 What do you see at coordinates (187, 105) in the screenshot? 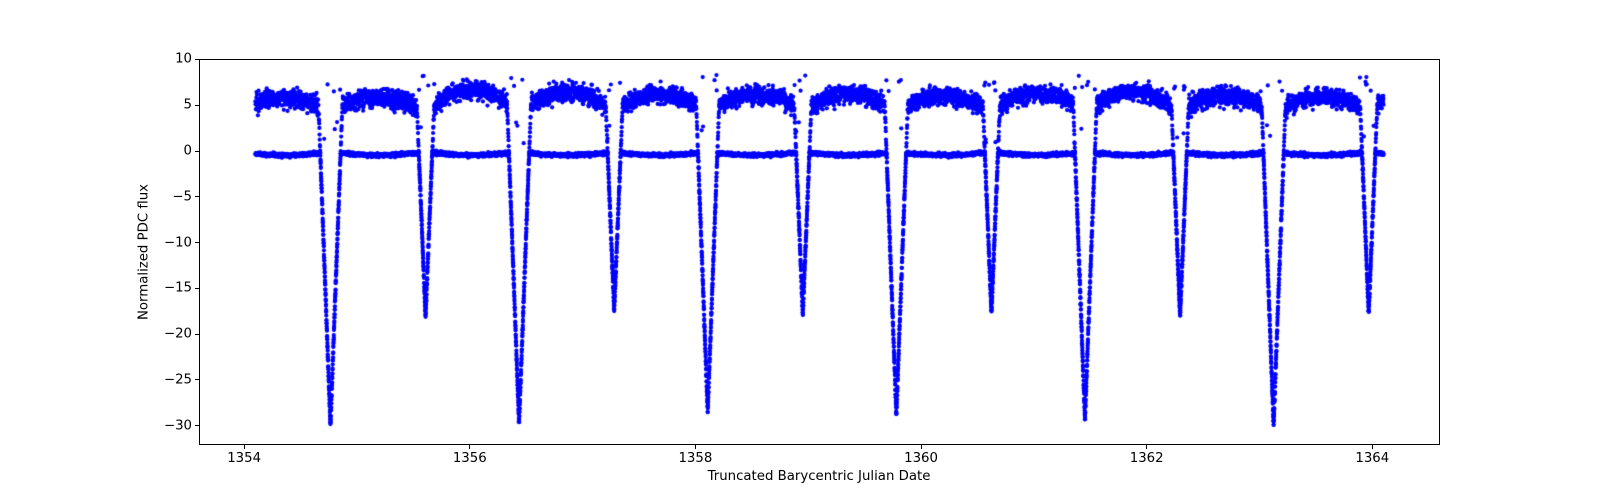
I see `y-tick-label: 5` at bounding box center [187, 105].